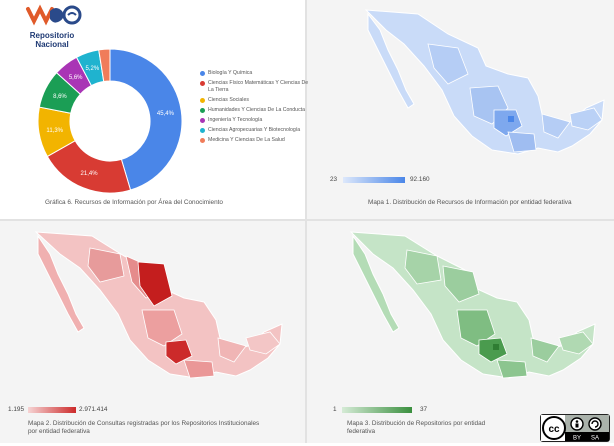 Image resolution: width=614 pixels, height=446 pixels. Describe the element at coordinates (361, 431) in the screenshot. I see `map3-caption-line2: federativa` at that location.